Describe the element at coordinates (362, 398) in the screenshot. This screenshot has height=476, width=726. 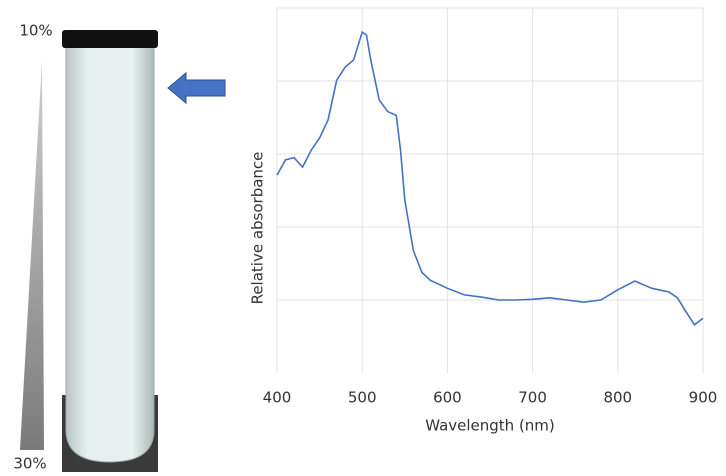
I see `x-tick-label: 500` at that location.